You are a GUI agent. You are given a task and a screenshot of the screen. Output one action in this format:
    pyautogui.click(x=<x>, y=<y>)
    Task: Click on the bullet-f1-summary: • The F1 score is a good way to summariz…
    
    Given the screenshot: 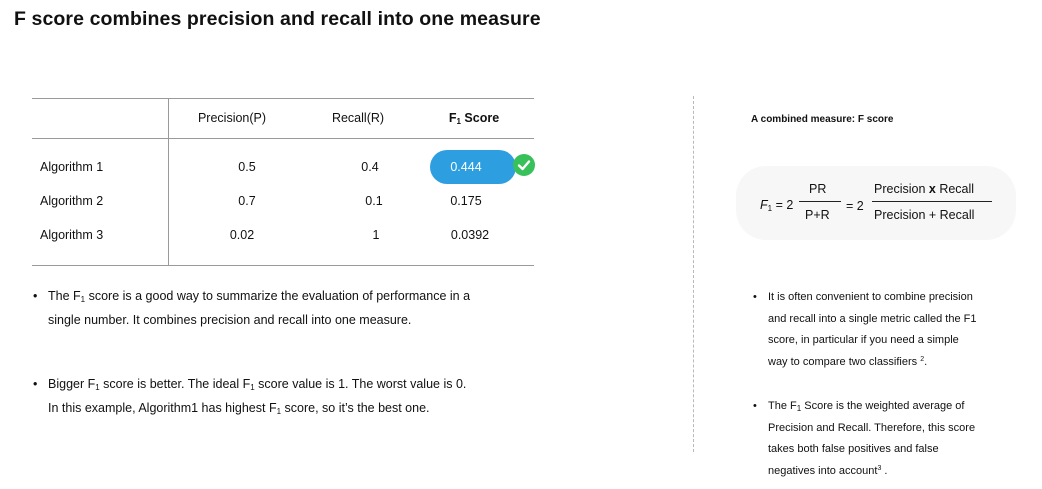 What is the action you would take?
    pyautogui.click(x=251, y=308)
    